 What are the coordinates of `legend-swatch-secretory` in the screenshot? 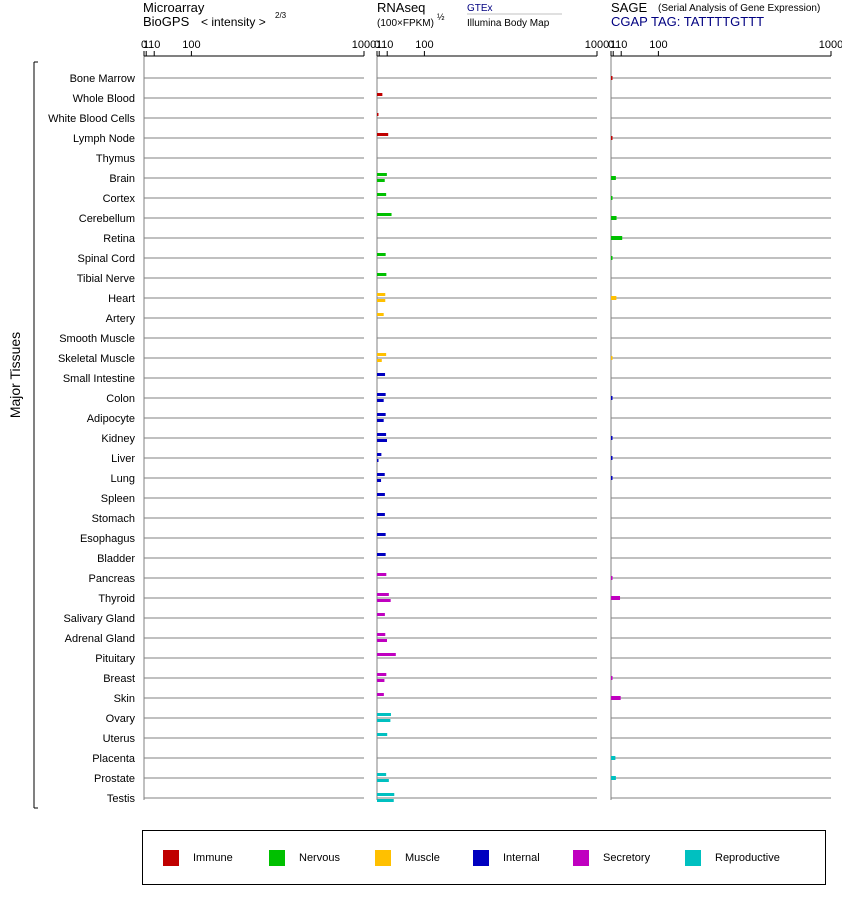 It's located at (581, 858).